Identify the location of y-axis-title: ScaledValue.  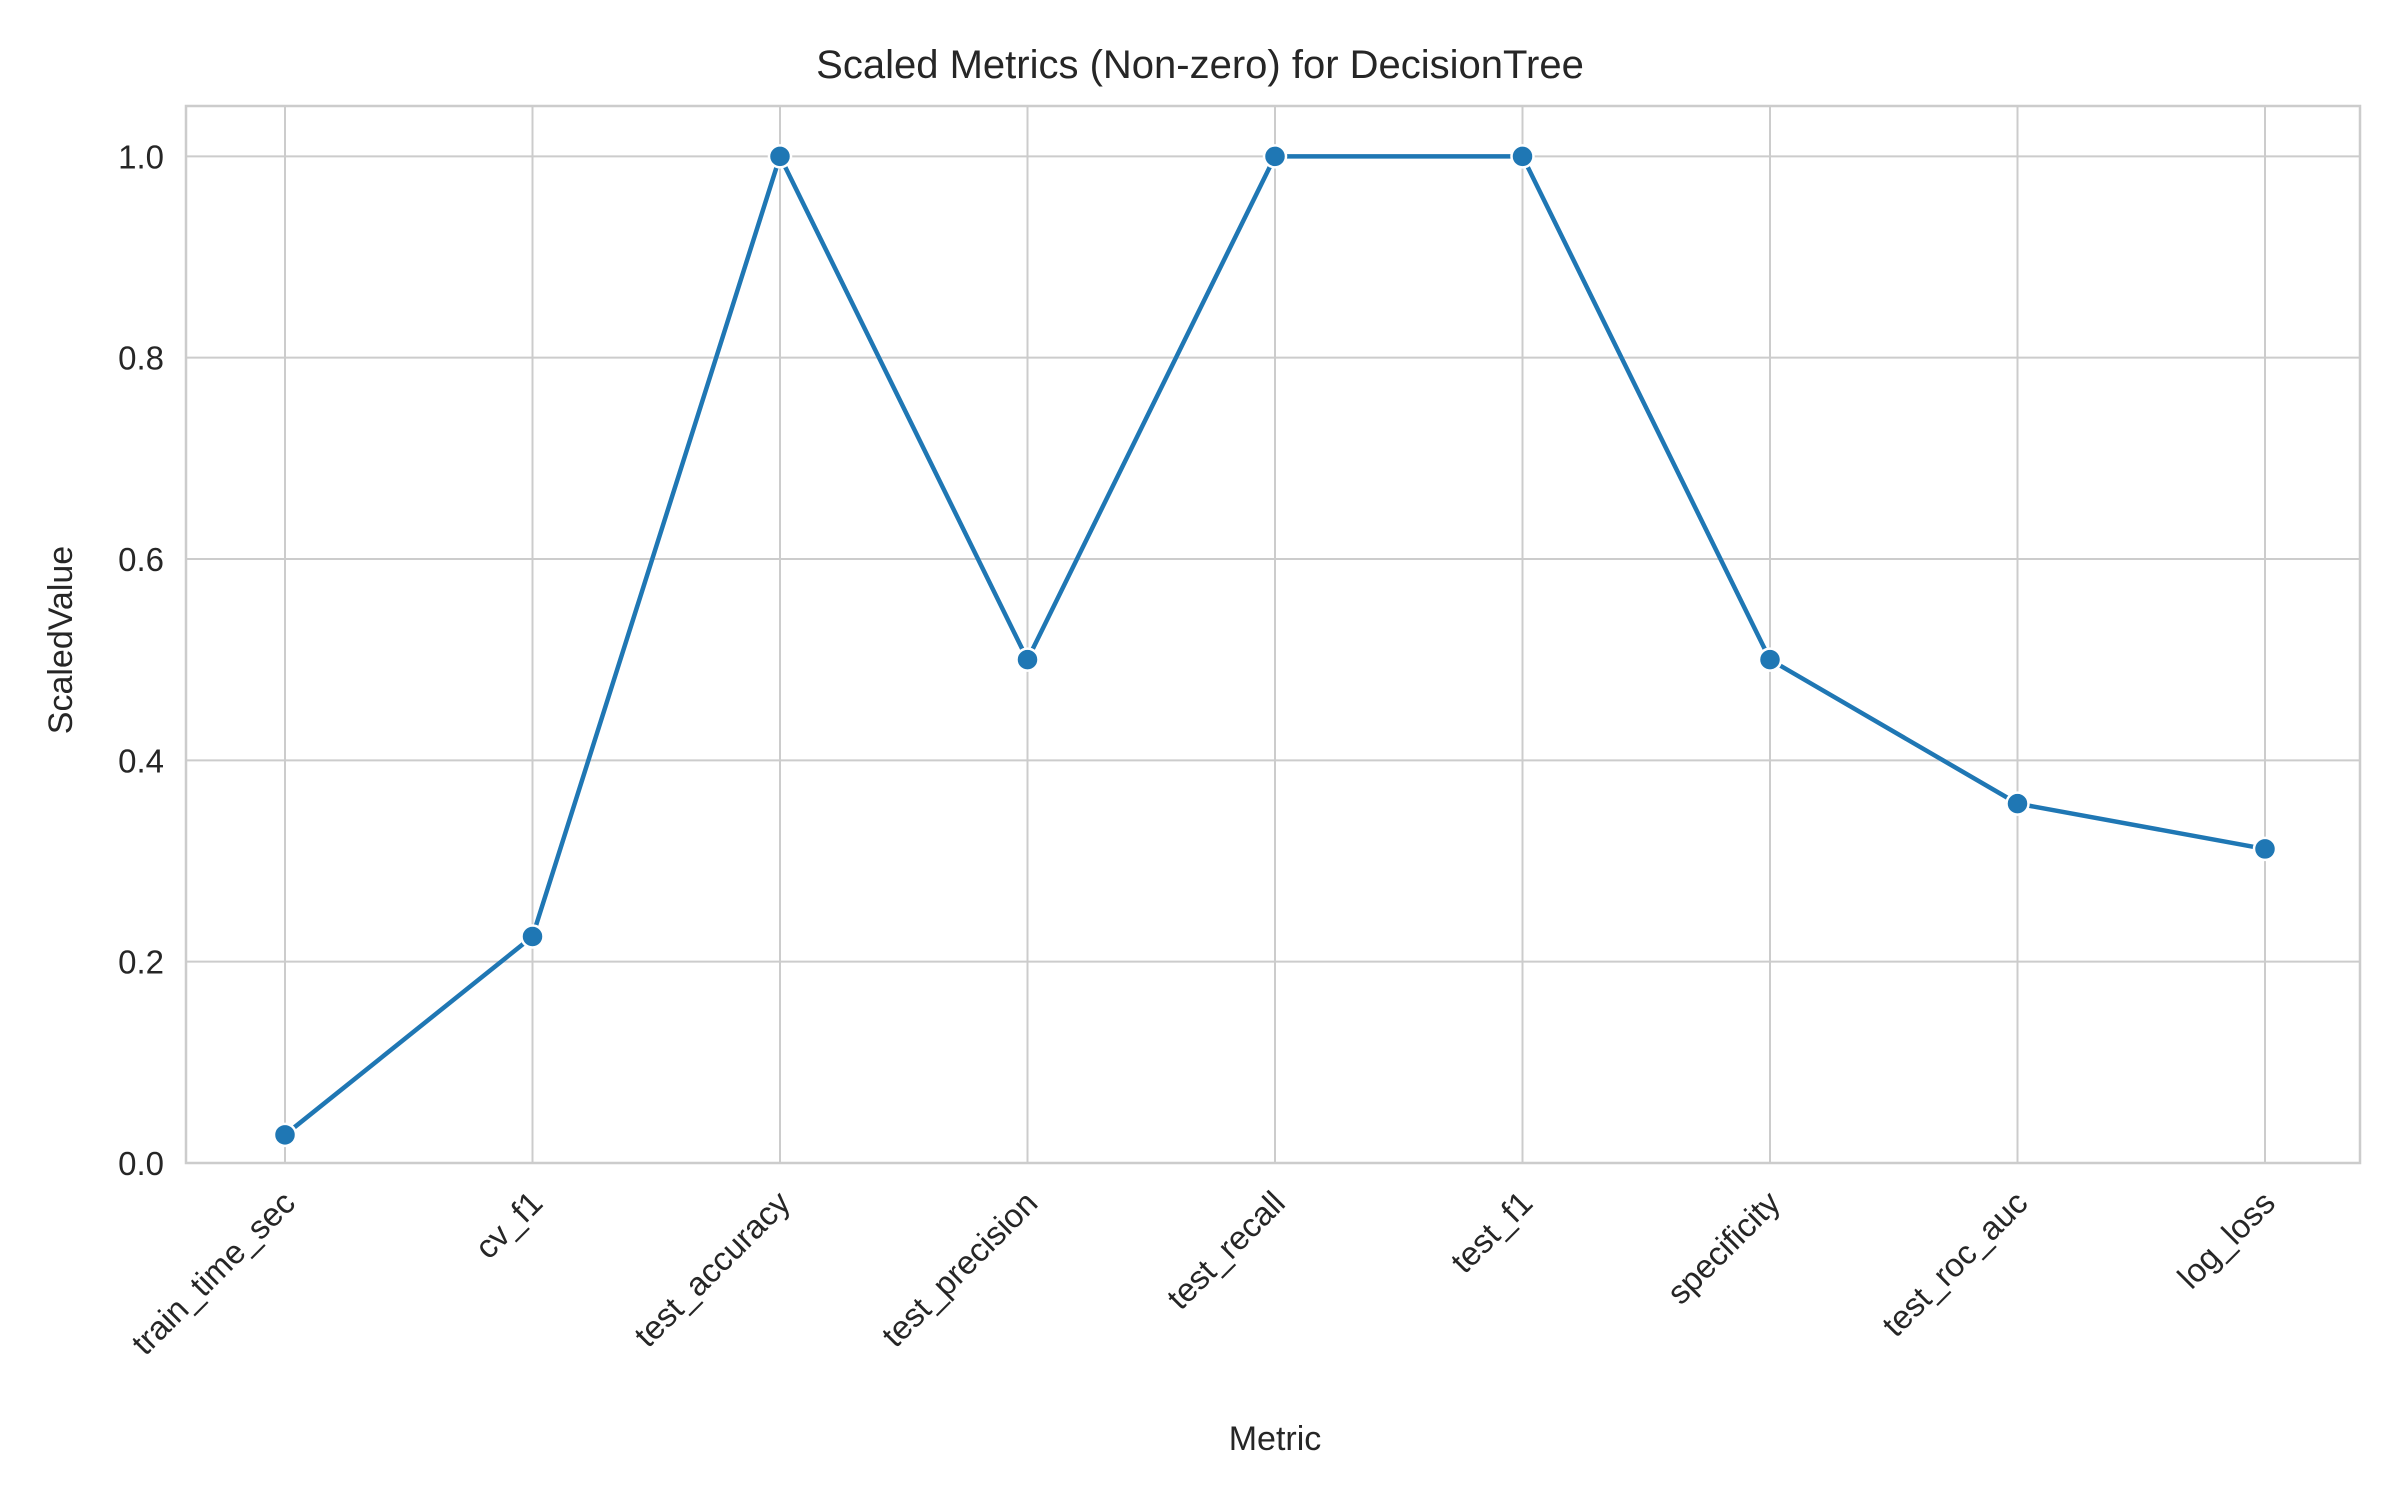
(61, 640).